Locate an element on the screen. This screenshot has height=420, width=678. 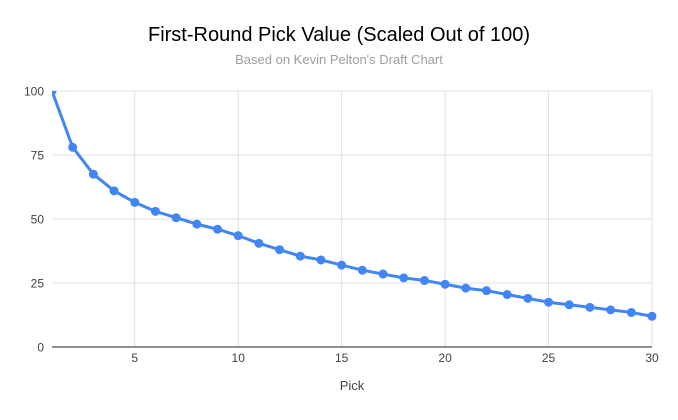
y-tick-label: 50 is located at coordinates (38, 220).